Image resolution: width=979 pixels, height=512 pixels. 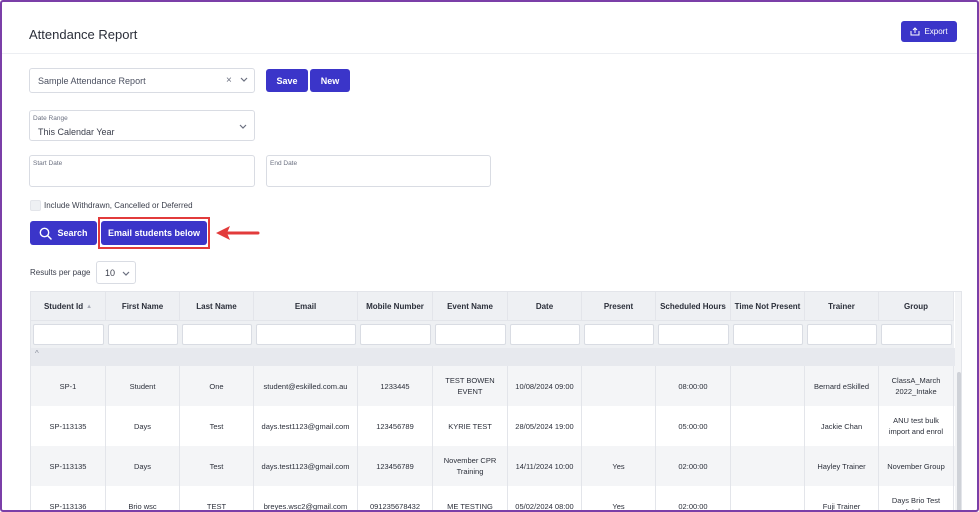 I want to click on date-range-select: Date Range This Calendar Year, so click(x=142, y=125).